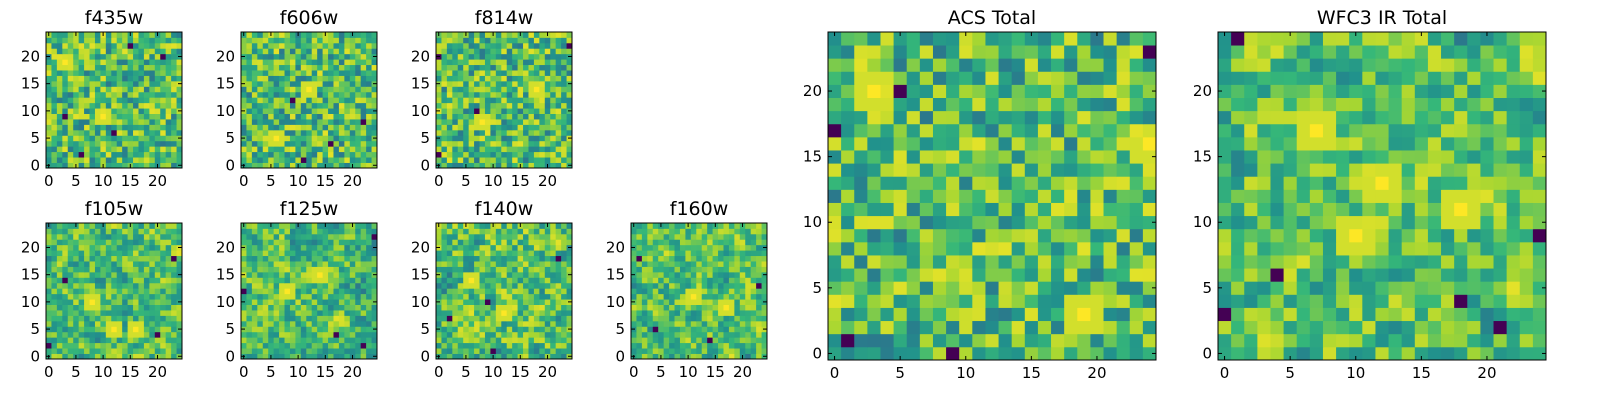 The image size is (1600, 400). Describe the element at coordinates (425, 165) in the screenshot. I see `y-tick-label: 0` at that location.